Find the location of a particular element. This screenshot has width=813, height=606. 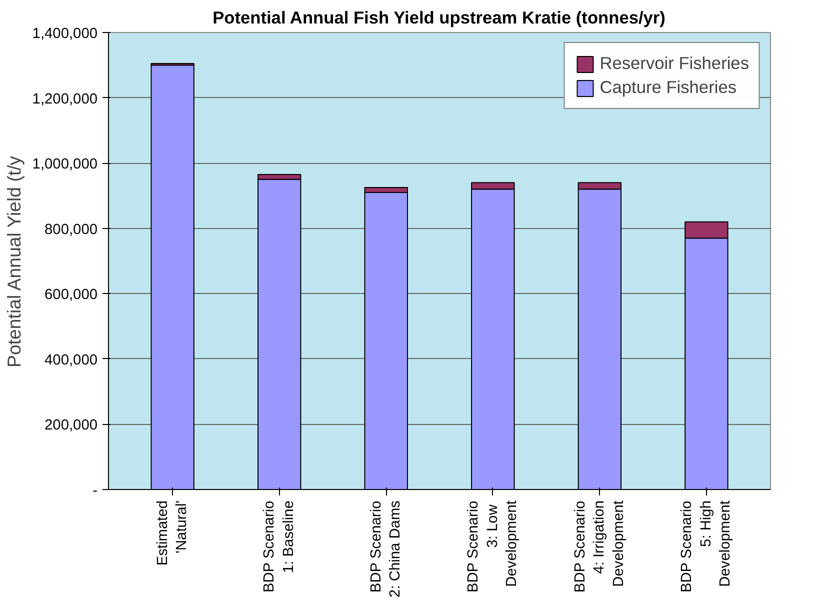

x-tick-label: BDP Scenario 5: High Development is located at coordinates (706, 546).